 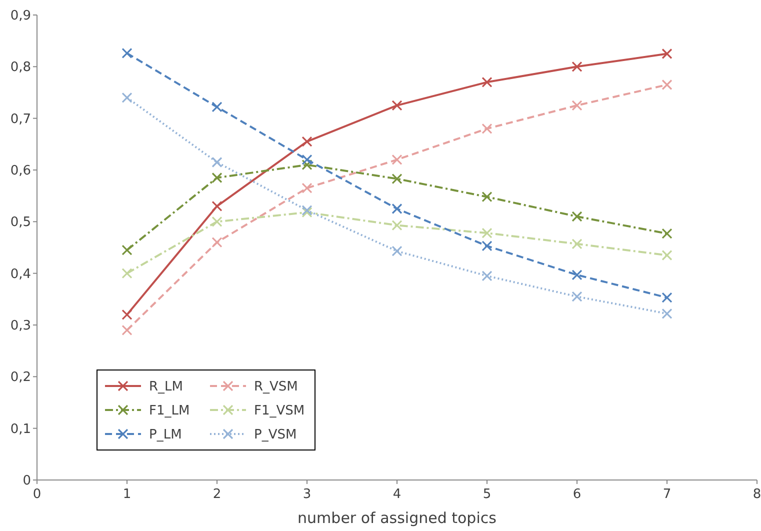 What do you see at coordinates (397, 494) in the screenshot?
I see `x-tick-label: 4` at bounding box center [397, 494].